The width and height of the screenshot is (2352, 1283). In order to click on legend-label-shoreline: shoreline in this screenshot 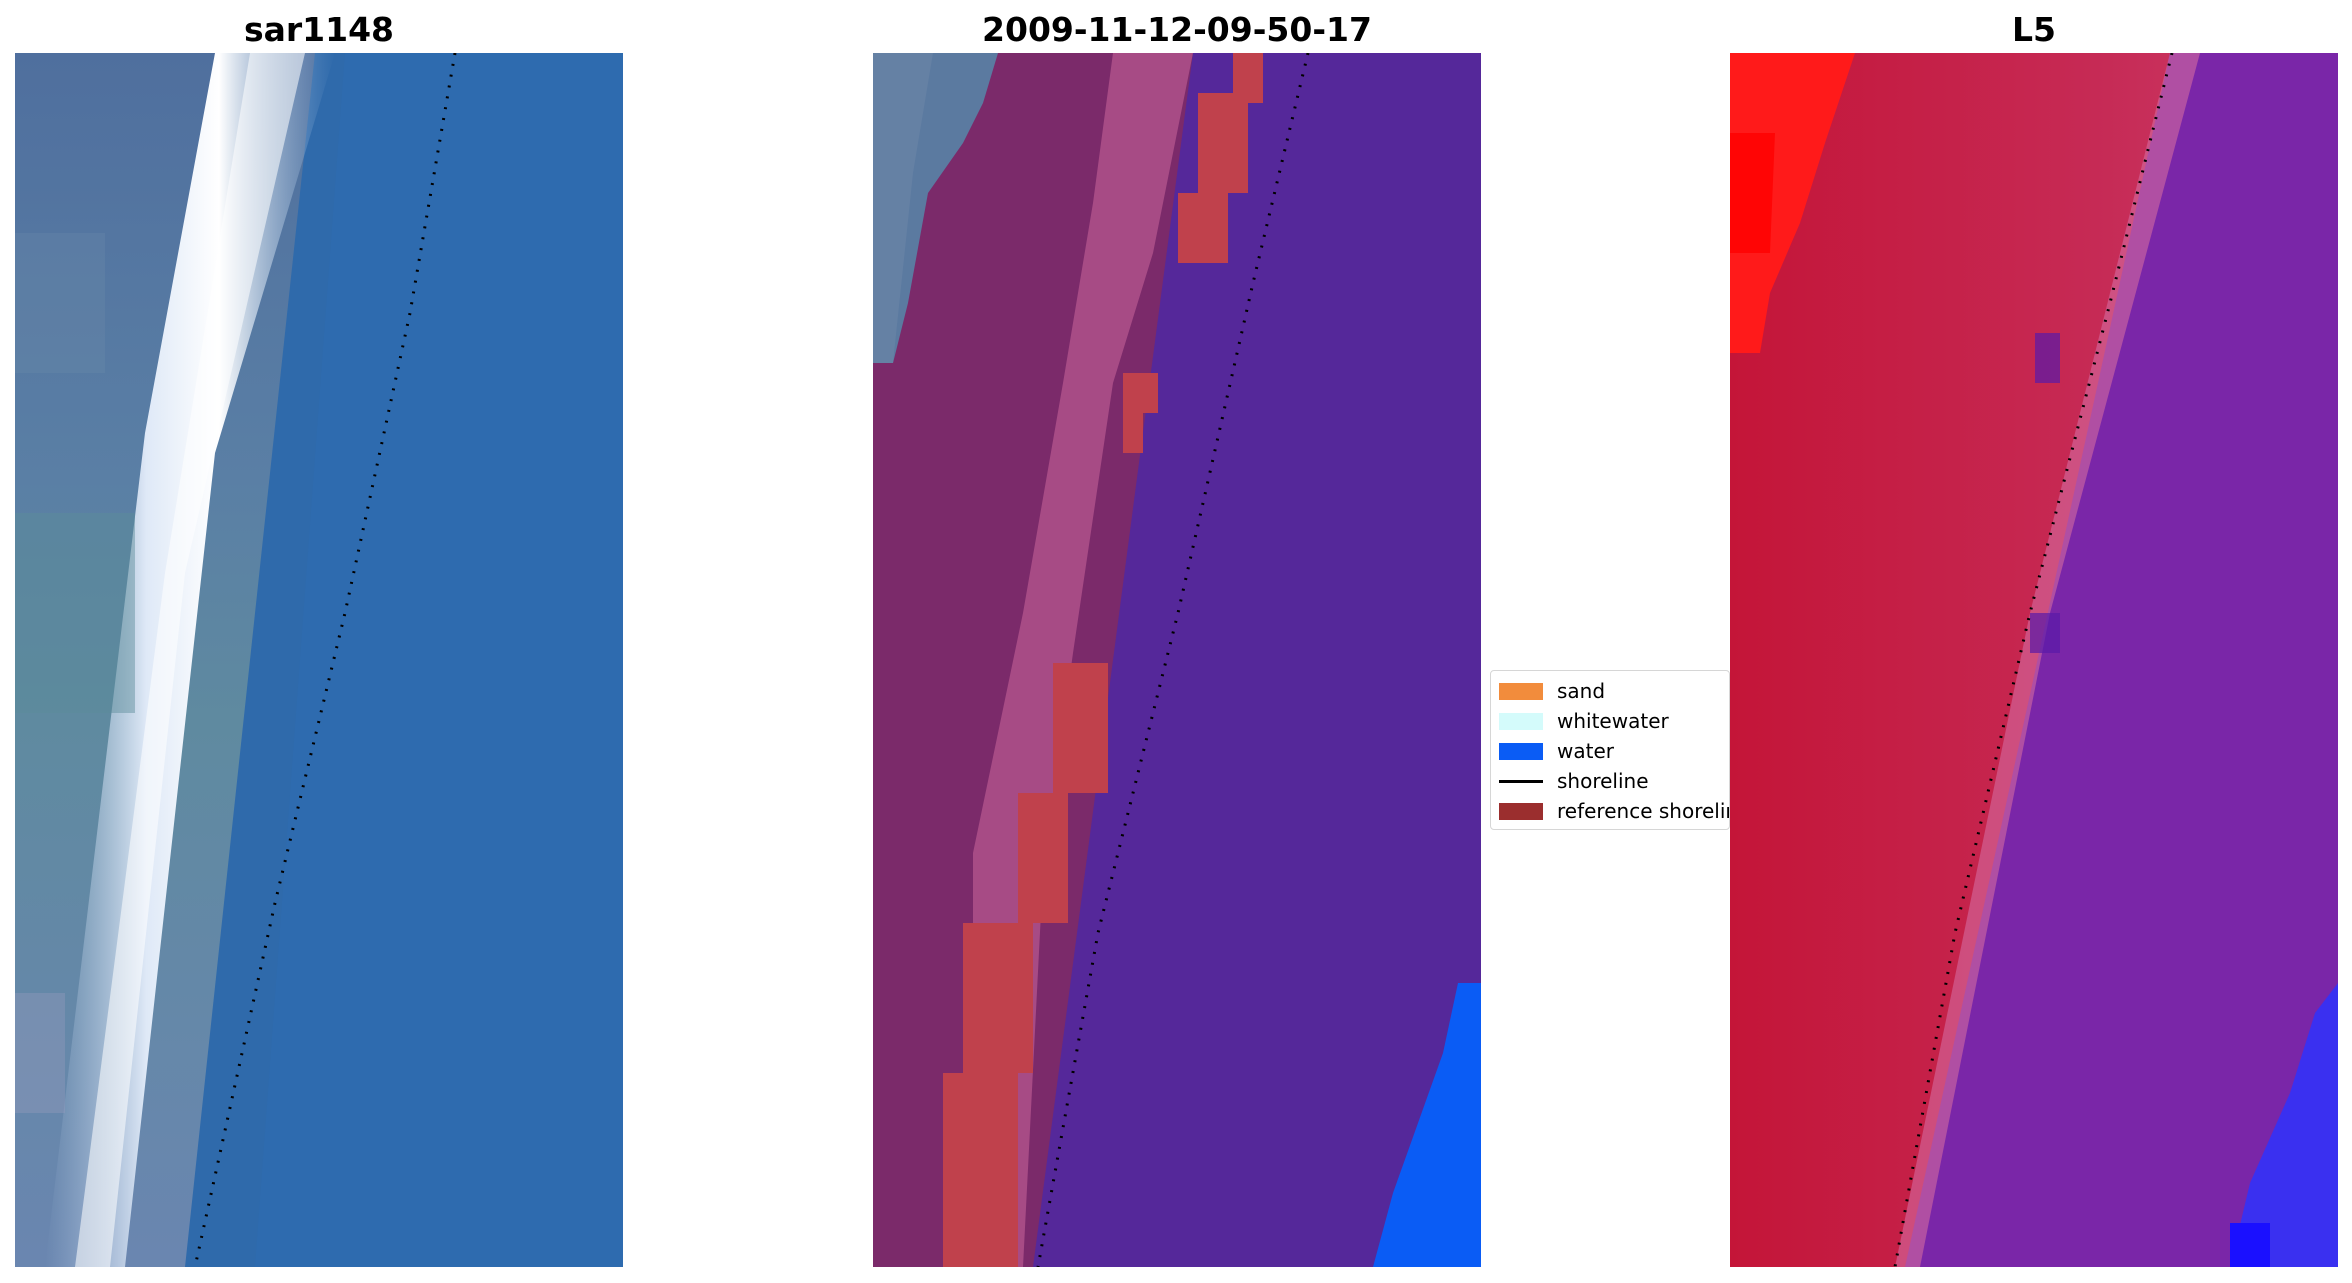, I will do `click(1603, 781)`.